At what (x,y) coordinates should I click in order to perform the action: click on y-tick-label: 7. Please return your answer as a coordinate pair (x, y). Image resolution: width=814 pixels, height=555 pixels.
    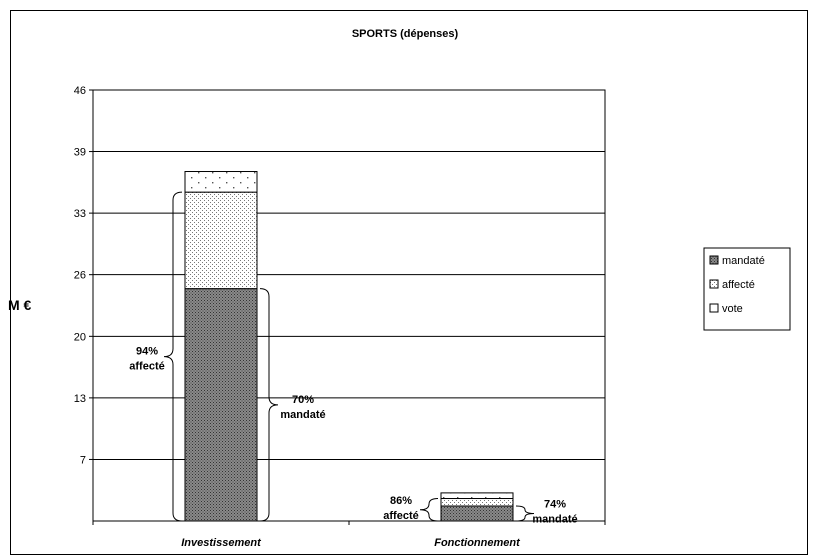
    Looking at the image, I should click on (83, 460).